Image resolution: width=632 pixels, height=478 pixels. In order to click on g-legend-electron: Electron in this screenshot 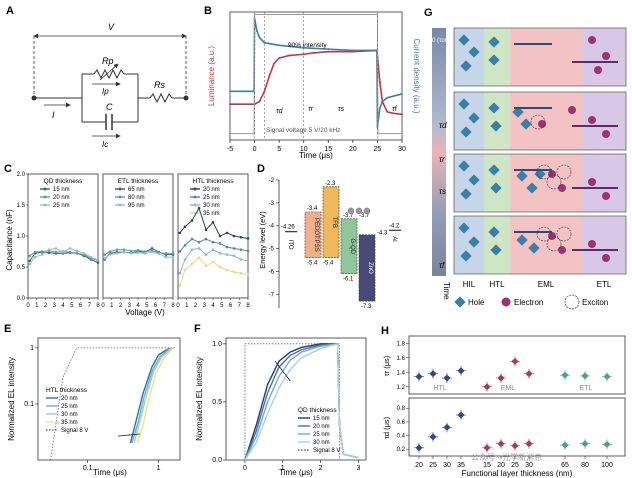, I will do `click(528, 302)`.